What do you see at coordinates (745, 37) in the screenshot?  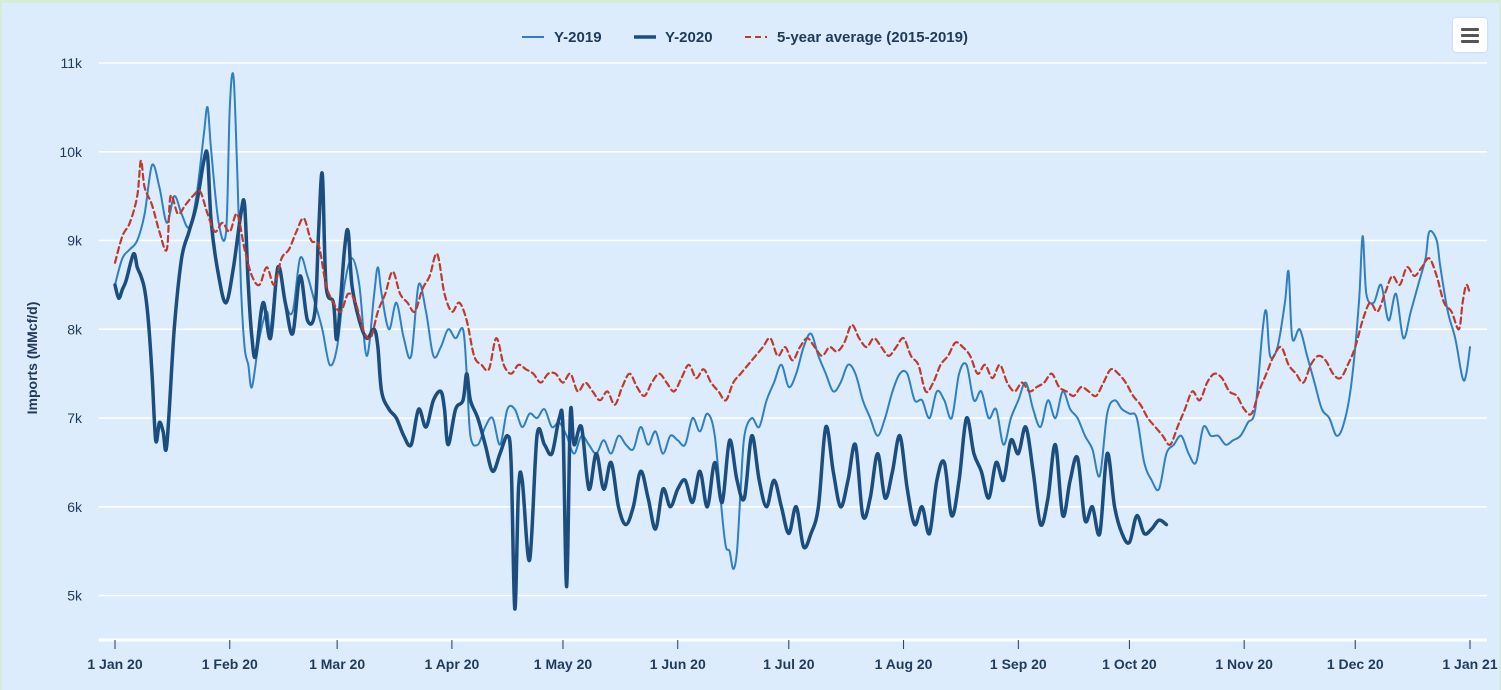 I see `legend: Y-2019 Y-2020 5-year average (2015-2019)` at bounding box center [745, 37].